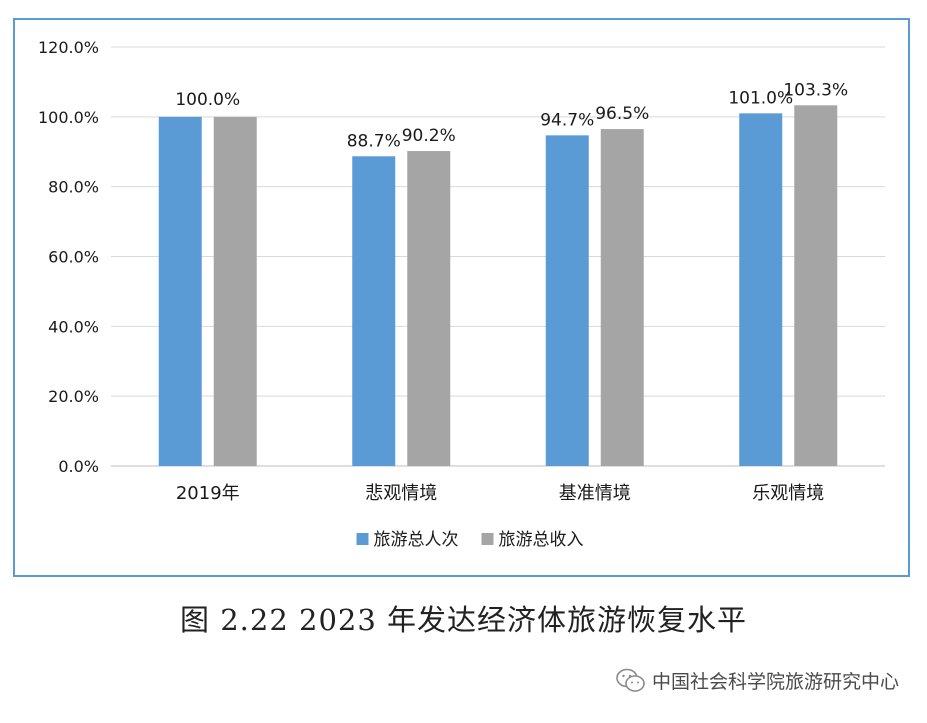 This screenshot has width=927, height=723. Describe the element at coordinates (541, 540) in the screenshot. I see `legend-label: 旅游总收入` at that location.